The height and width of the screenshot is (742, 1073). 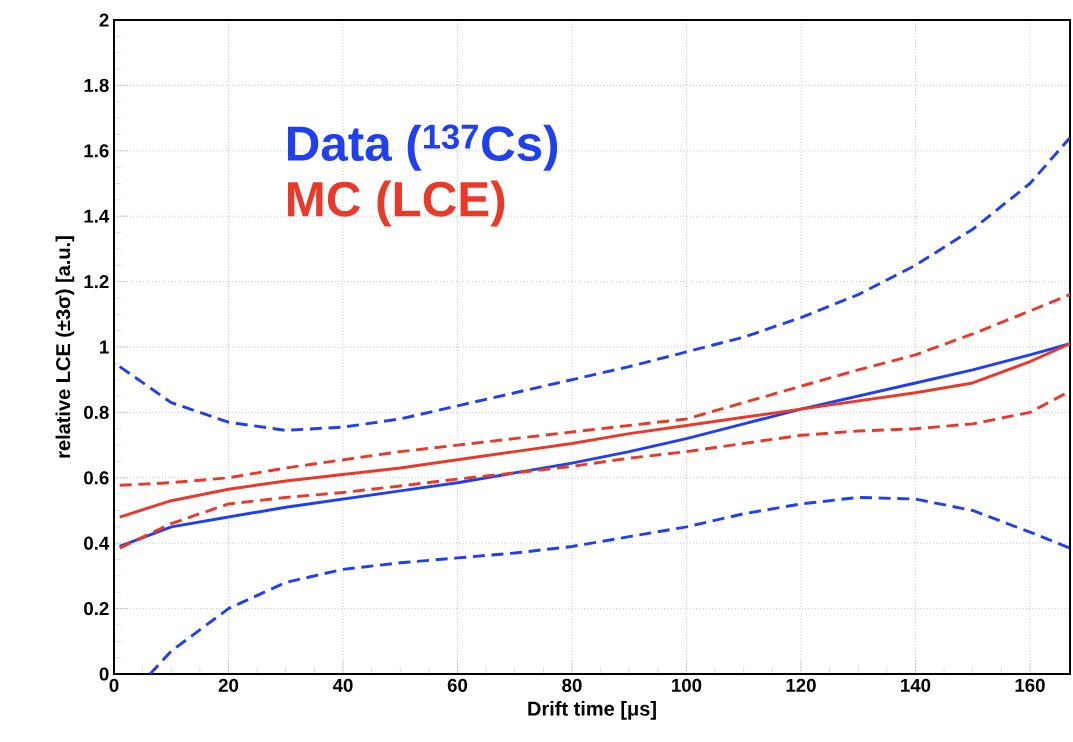 I want to click on x-tick-label: 60, so click(x=457, y=685).